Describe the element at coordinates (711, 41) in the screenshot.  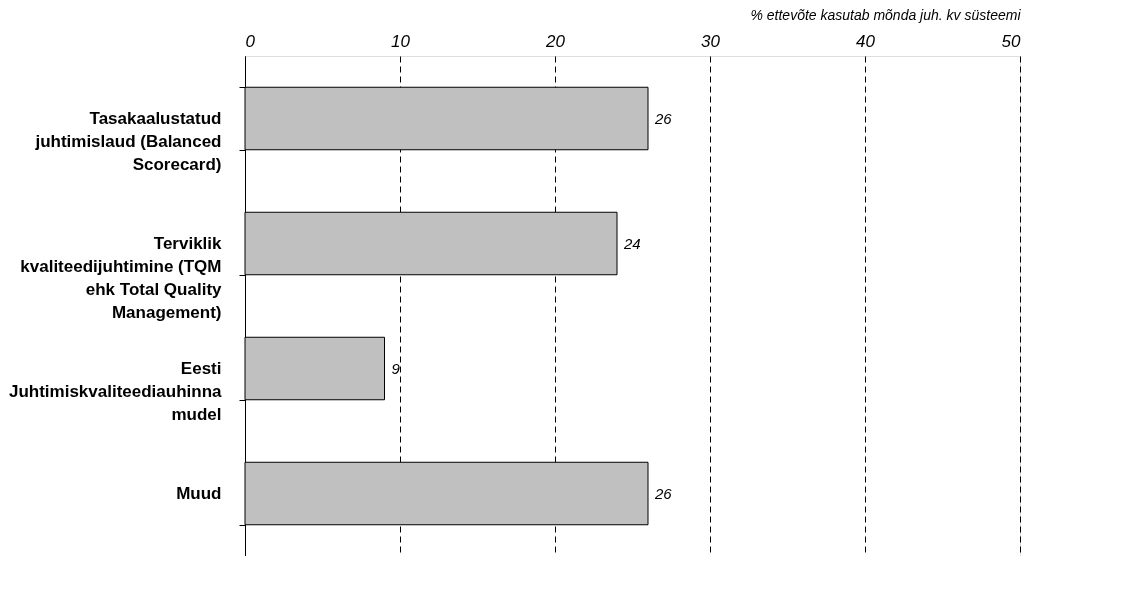
I see `x-tick-label: 30` at that location.